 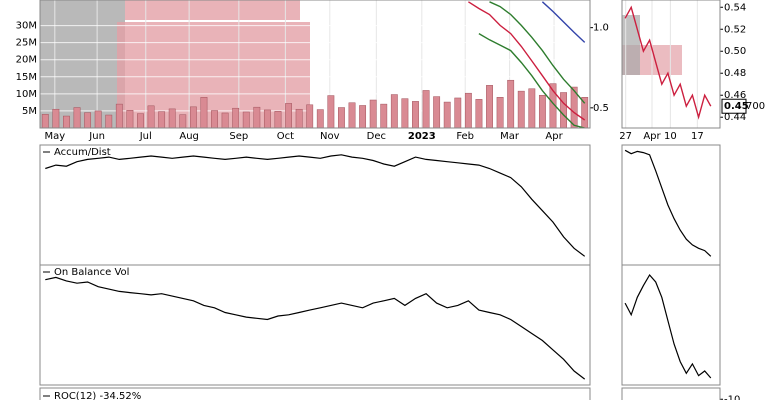 I want to click on y-tick-label: -10, so click(x=732, y=397).